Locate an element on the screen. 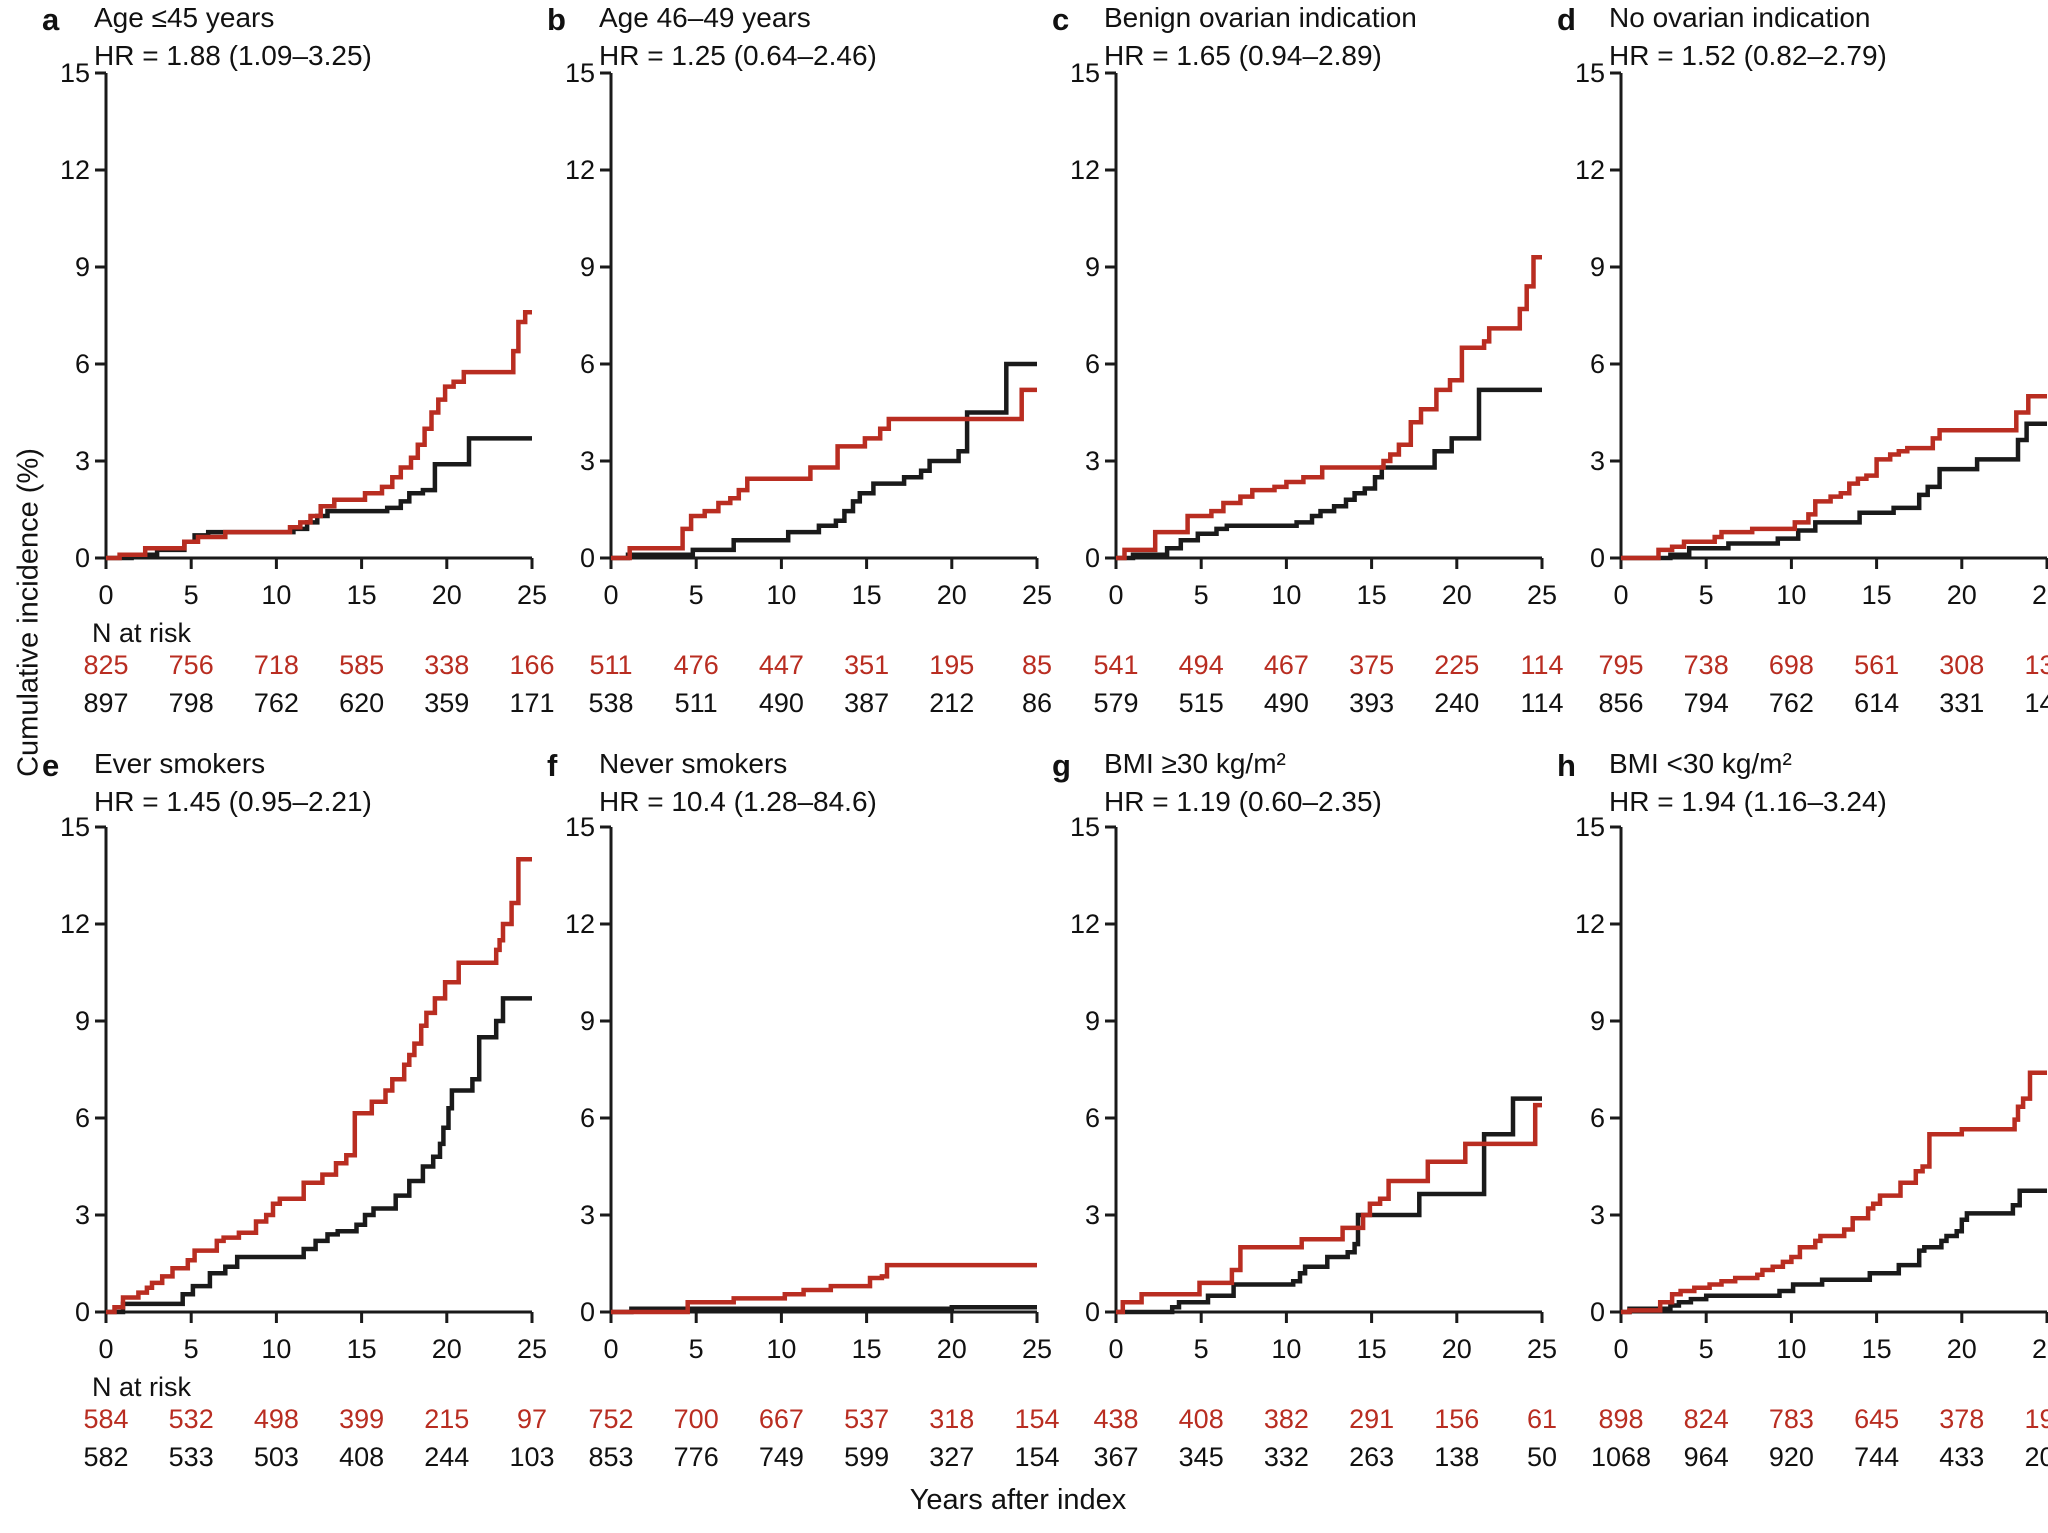 This screenshot has width=2048, height=1533. n-at-risk-red-h: 824 is located at coordinates (1706, 1419).